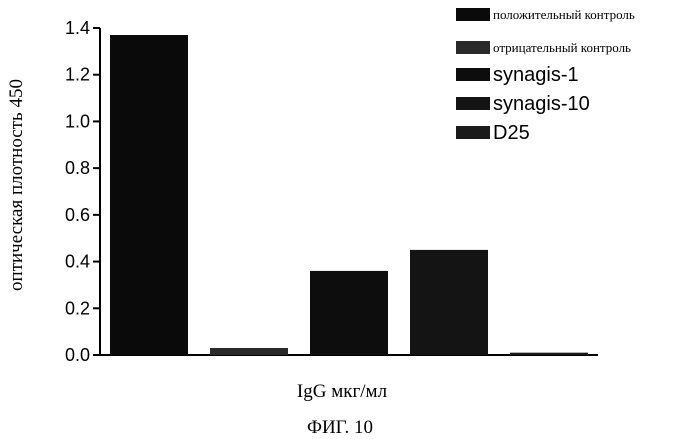 The image size is (700, 439). I want to click on y-tick-label: 0.2, so click(77, 308).